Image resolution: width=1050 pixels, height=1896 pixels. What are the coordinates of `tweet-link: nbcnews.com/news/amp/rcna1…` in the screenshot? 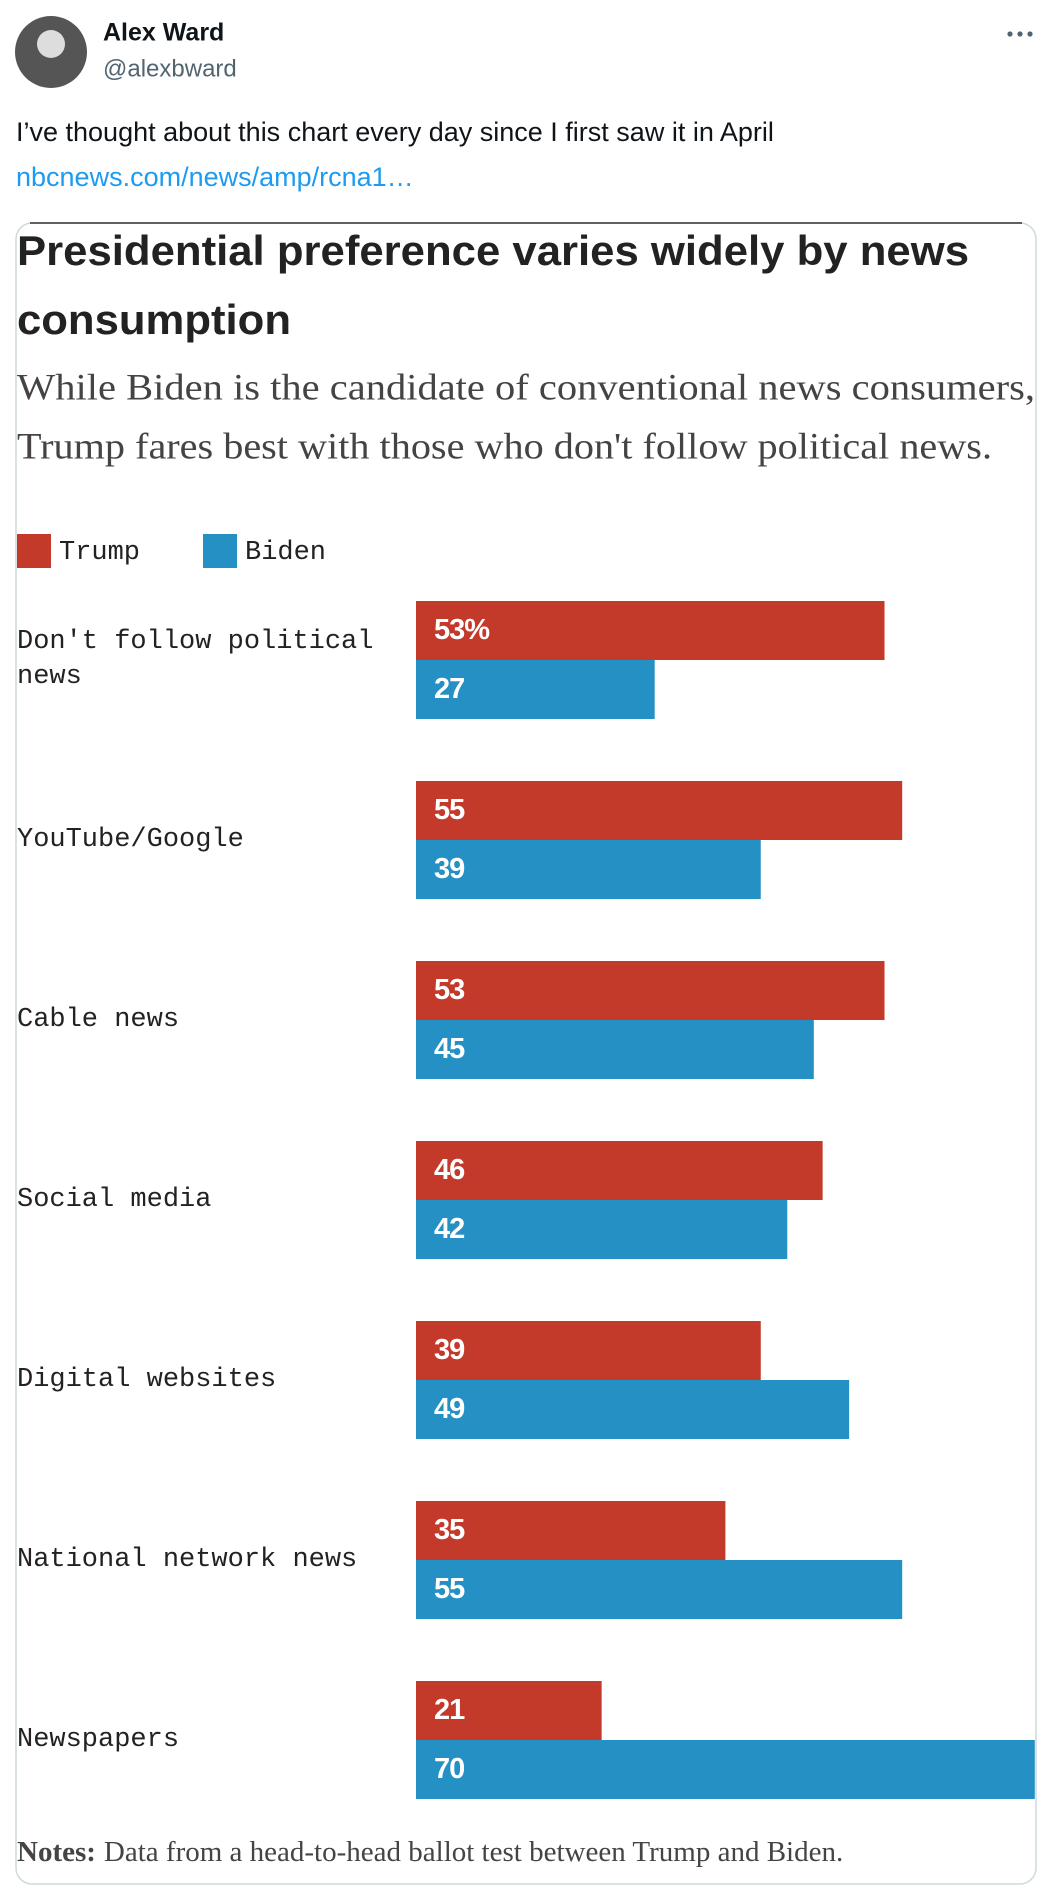 It's located at (215, 177).